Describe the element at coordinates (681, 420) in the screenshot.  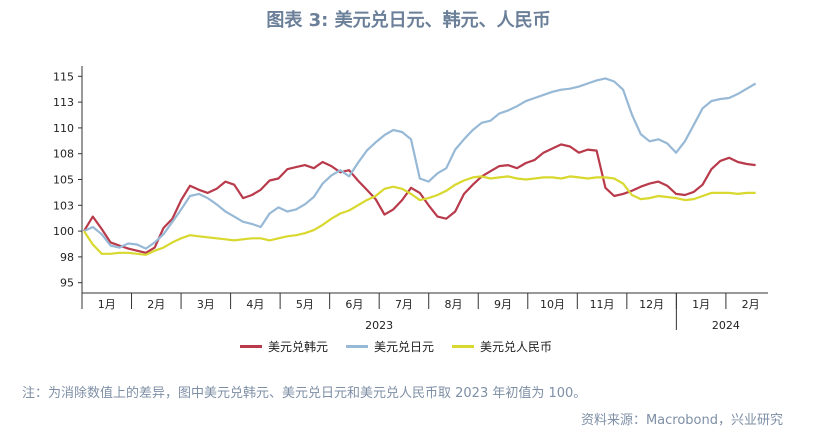
I see `chart-source: 资料来源：Macrobond，兴业研究` at that location.